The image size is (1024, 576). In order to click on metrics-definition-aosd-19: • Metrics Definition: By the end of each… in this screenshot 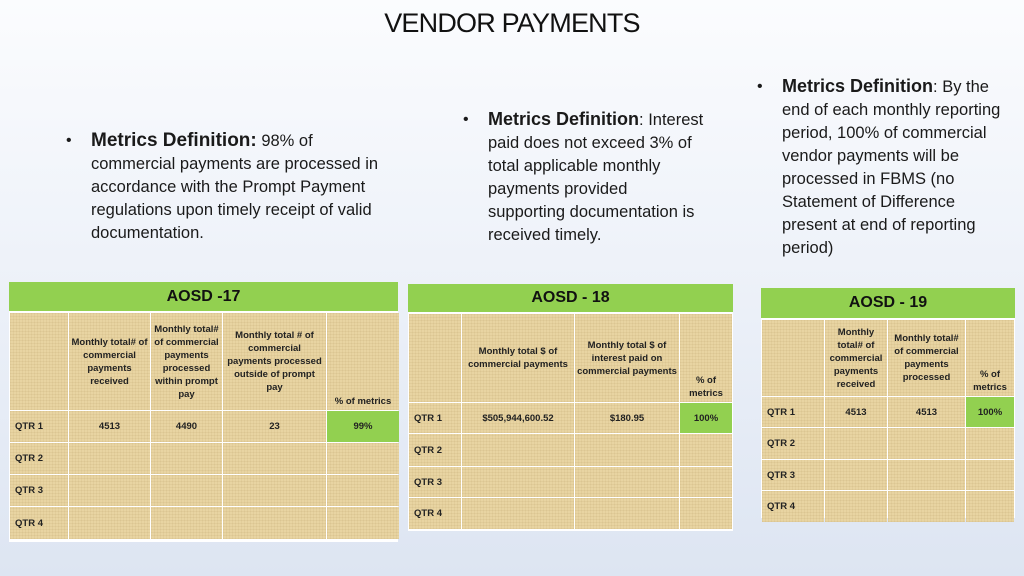, I will do `click(879, 167)`.